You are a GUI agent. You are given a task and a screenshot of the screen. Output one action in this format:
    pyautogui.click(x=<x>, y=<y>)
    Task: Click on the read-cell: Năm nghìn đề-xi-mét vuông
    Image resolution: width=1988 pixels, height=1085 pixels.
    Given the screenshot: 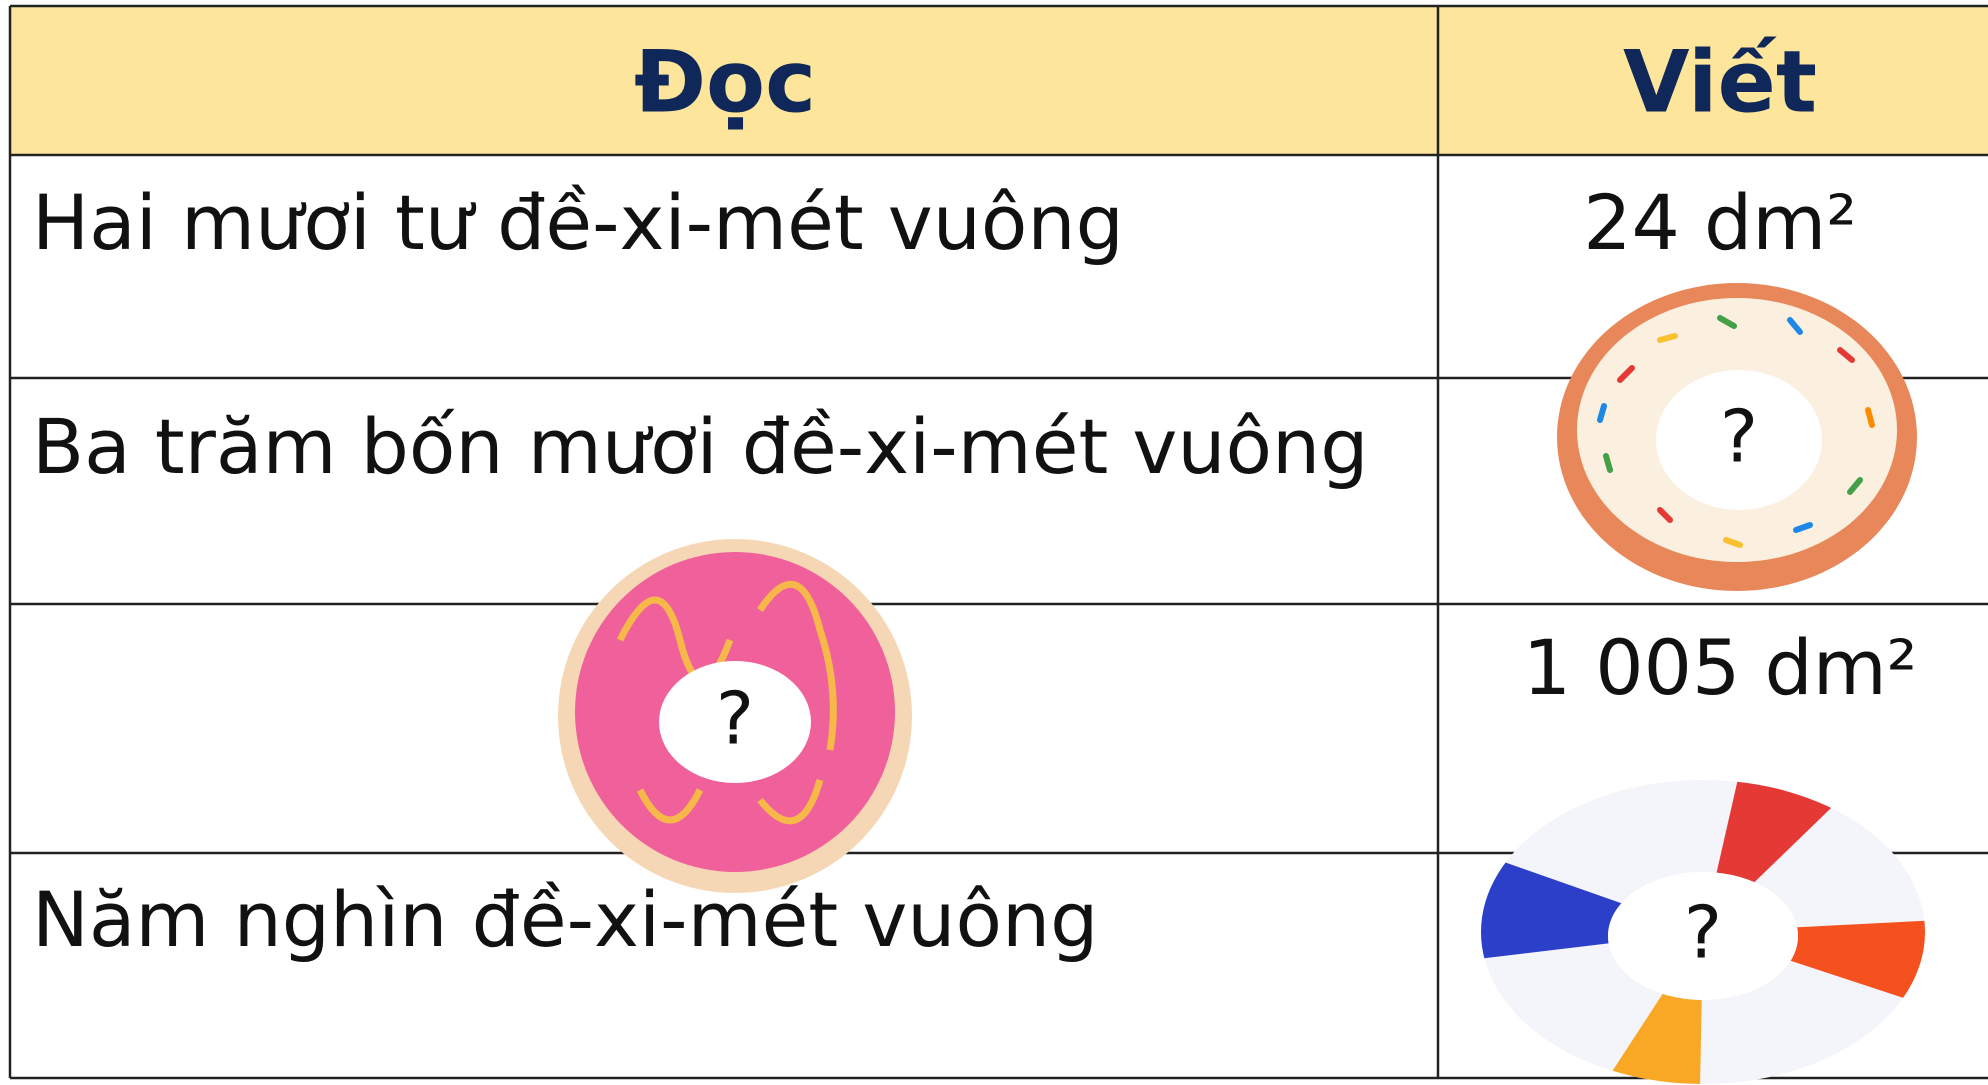 What is the action you would take?
    pyautogui.click(x=565, y=919)
    